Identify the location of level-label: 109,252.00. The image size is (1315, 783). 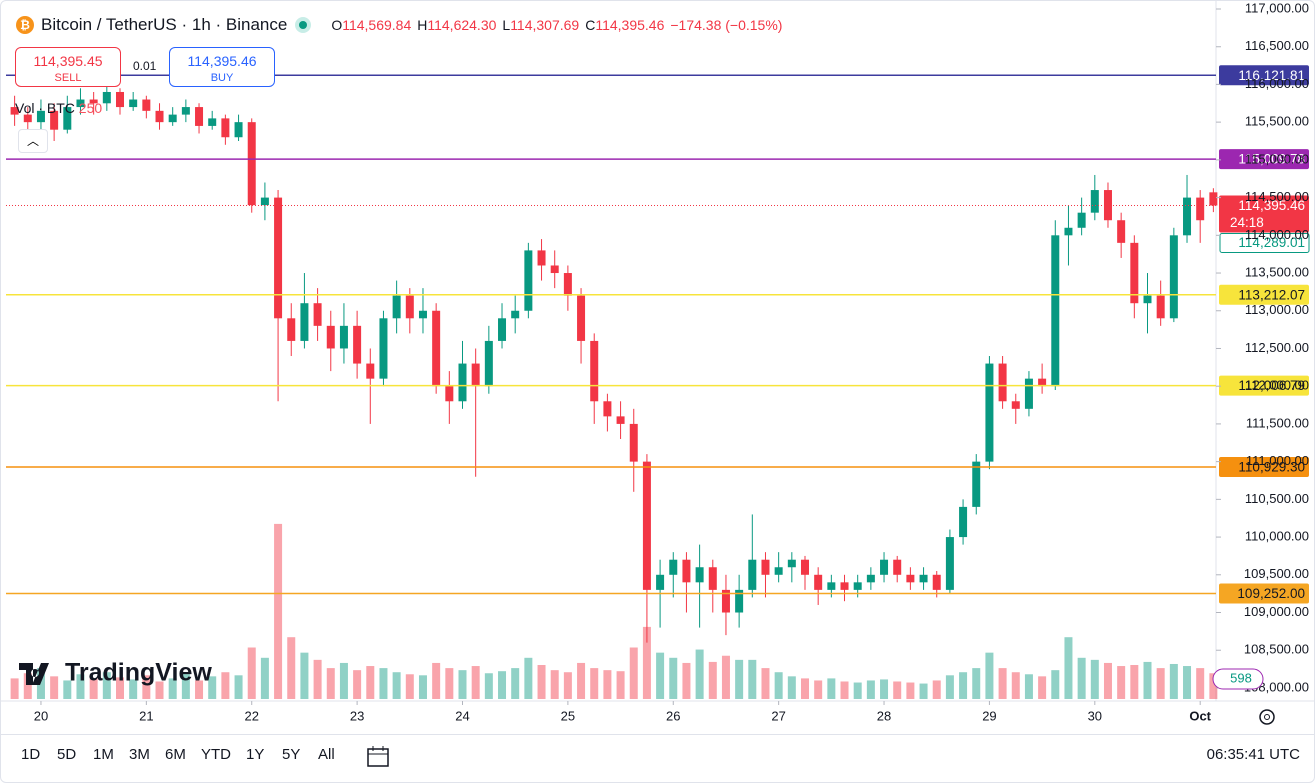
(1271, 593).